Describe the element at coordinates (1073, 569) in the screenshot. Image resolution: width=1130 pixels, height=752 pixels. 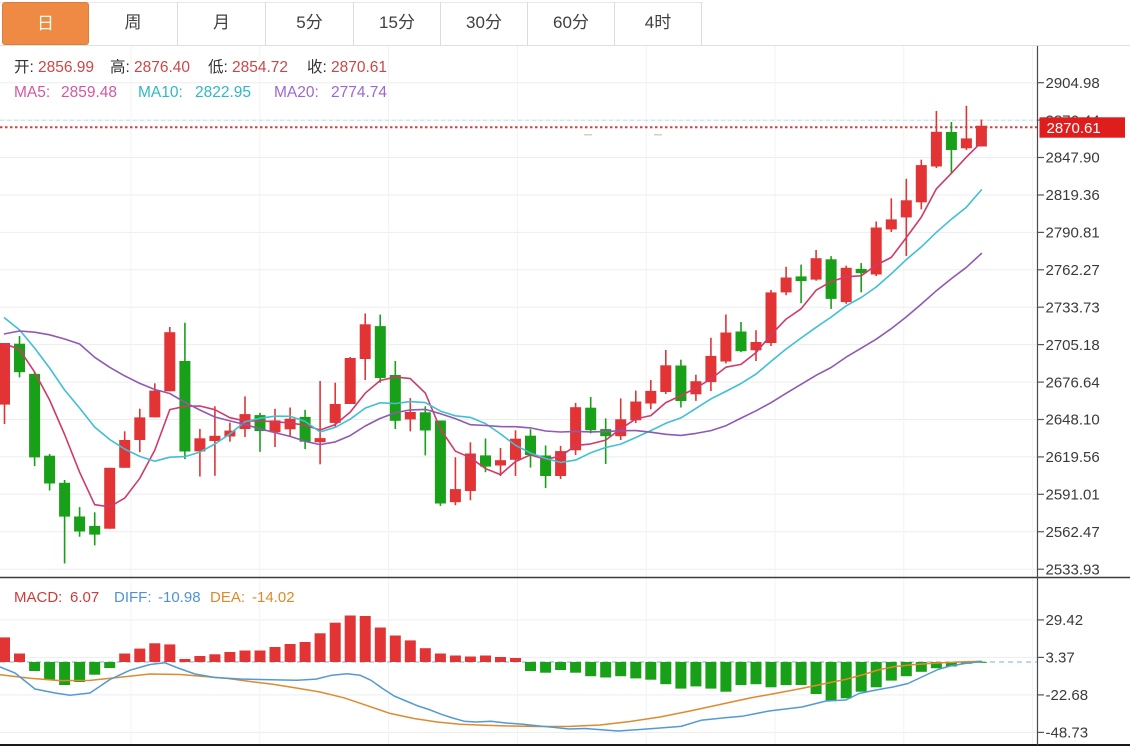
I see `svg-text: 2533.93` at that location.